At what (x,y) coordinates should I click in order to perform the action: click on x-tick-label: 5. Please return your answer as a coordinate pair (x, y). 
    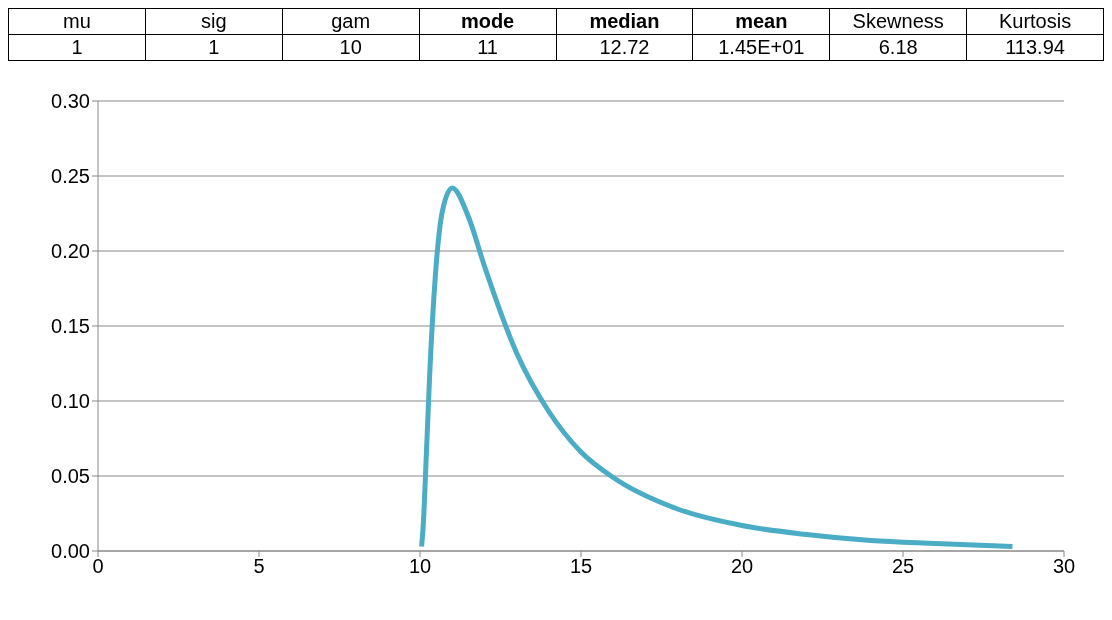
    Looking at the image, I should click on (259, 566).